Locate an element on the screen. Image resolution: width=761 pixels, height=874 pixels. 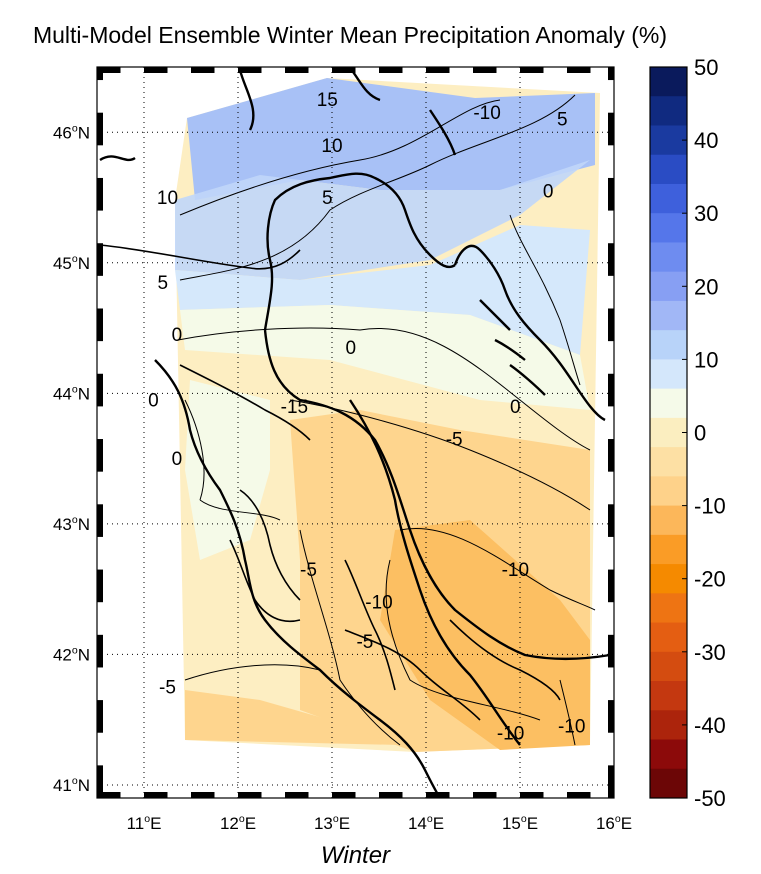
colorbar-tick-label: 40 is located at coordinates (706, 140).